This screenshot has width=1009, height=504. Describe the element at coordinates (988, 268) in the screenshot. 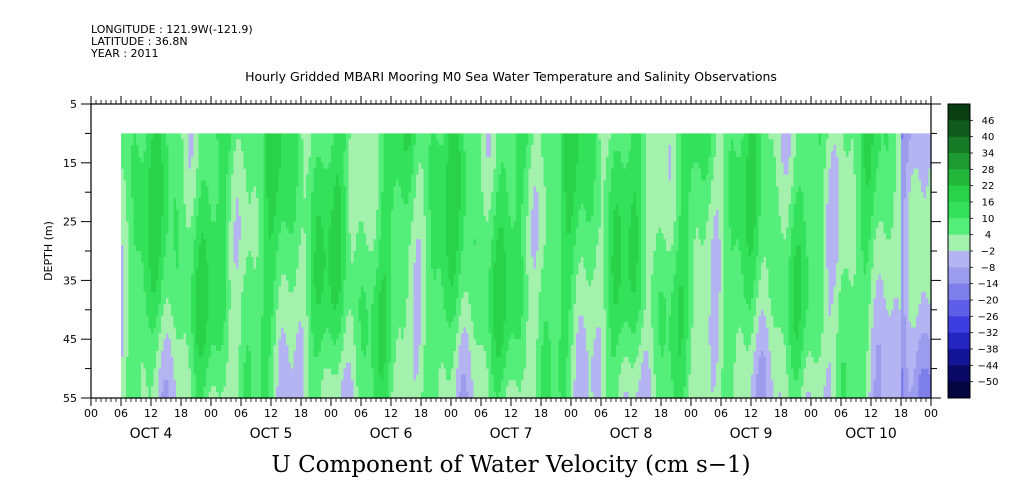

I see `colorbar-label: −8` at that location.